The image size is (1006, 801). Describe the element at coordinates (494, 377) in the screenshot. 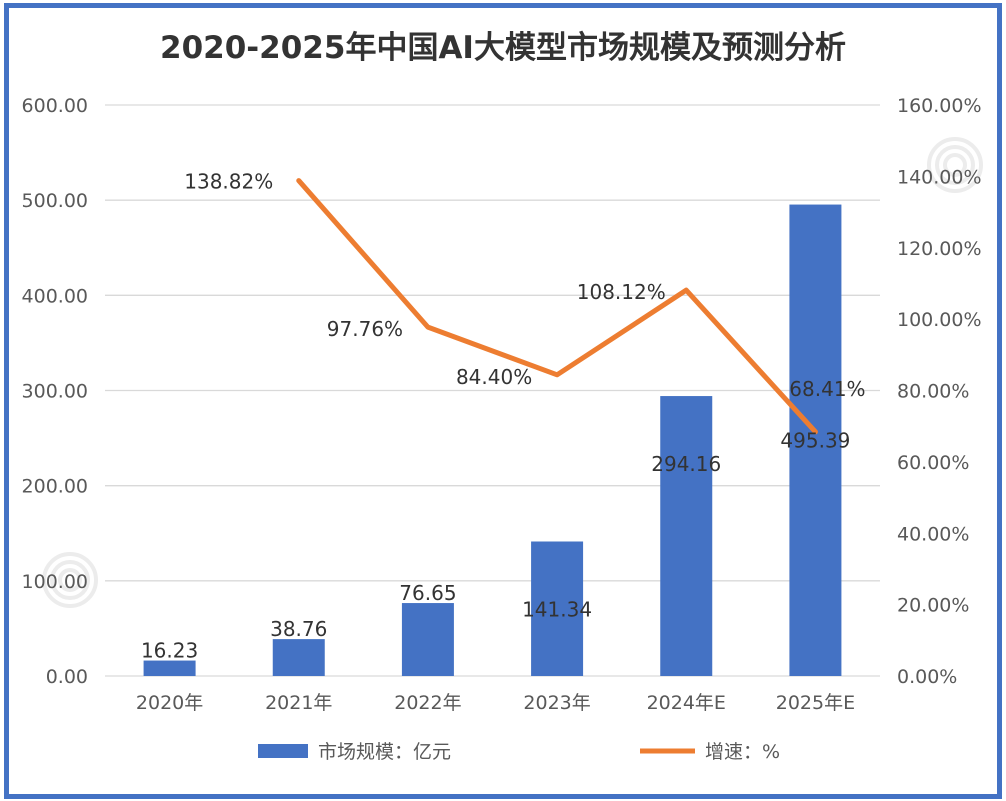

I see `line-data-label: 84.40%` at that location.